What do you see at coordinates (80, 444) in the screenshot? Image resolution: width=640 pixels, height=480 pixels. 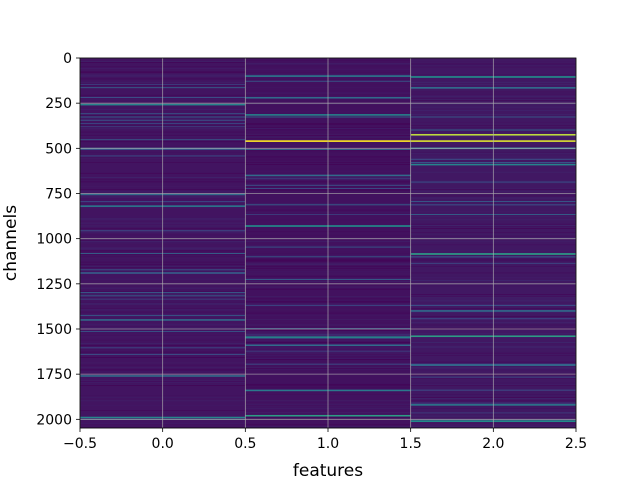 I see `x-tick-label: −0.5` at bounding box center [80, 444].